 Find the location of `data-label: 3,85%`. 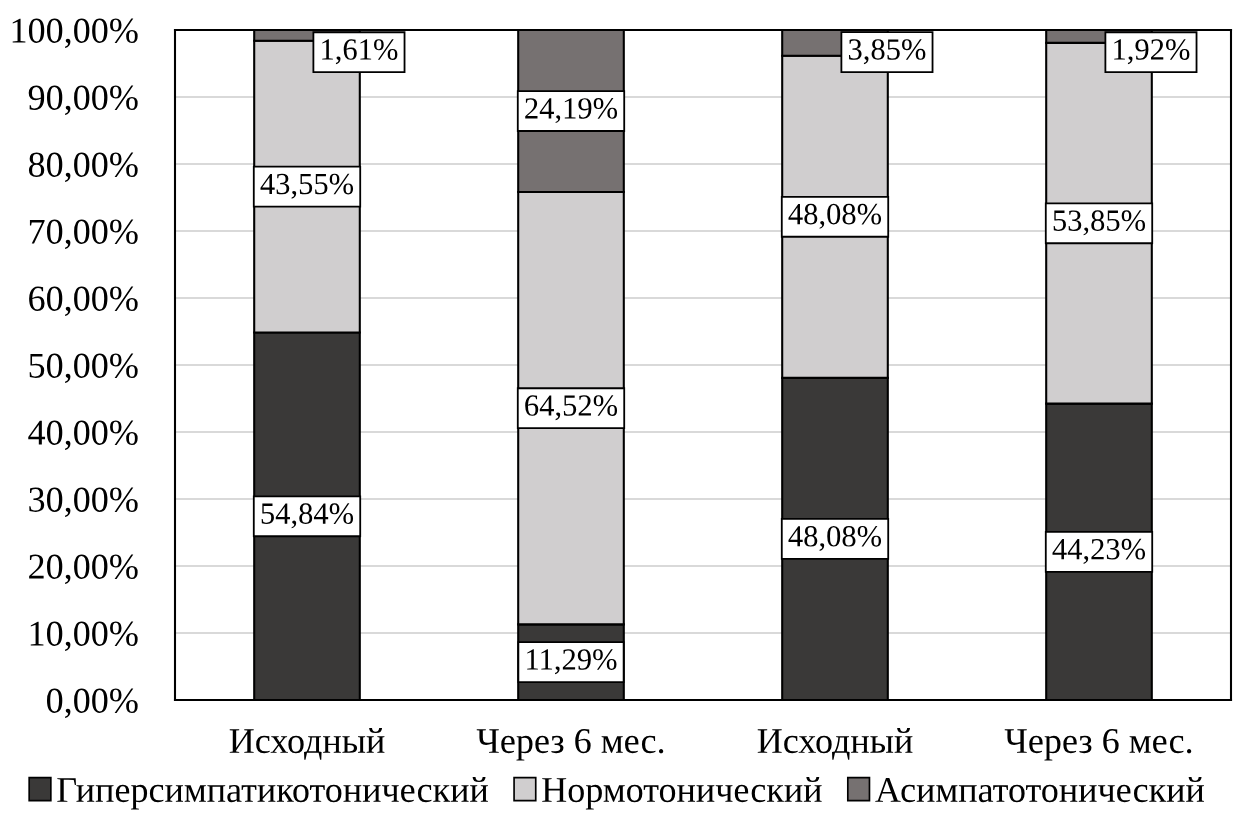

data-label: 3,85% is located at coordinates (887, 52).